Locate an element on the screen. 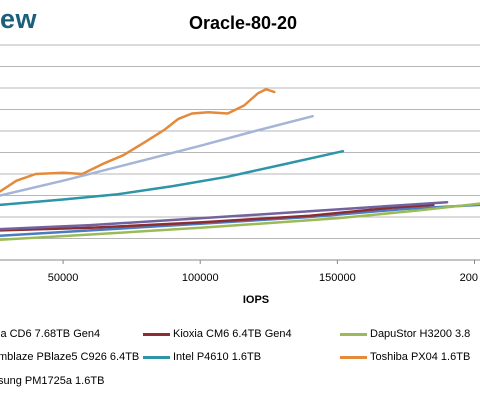 The width and height of the screenshot is (480, 401). legend-item: Kioxia CM6 6.4TB Gen4 is located at coordinates (217, 334).